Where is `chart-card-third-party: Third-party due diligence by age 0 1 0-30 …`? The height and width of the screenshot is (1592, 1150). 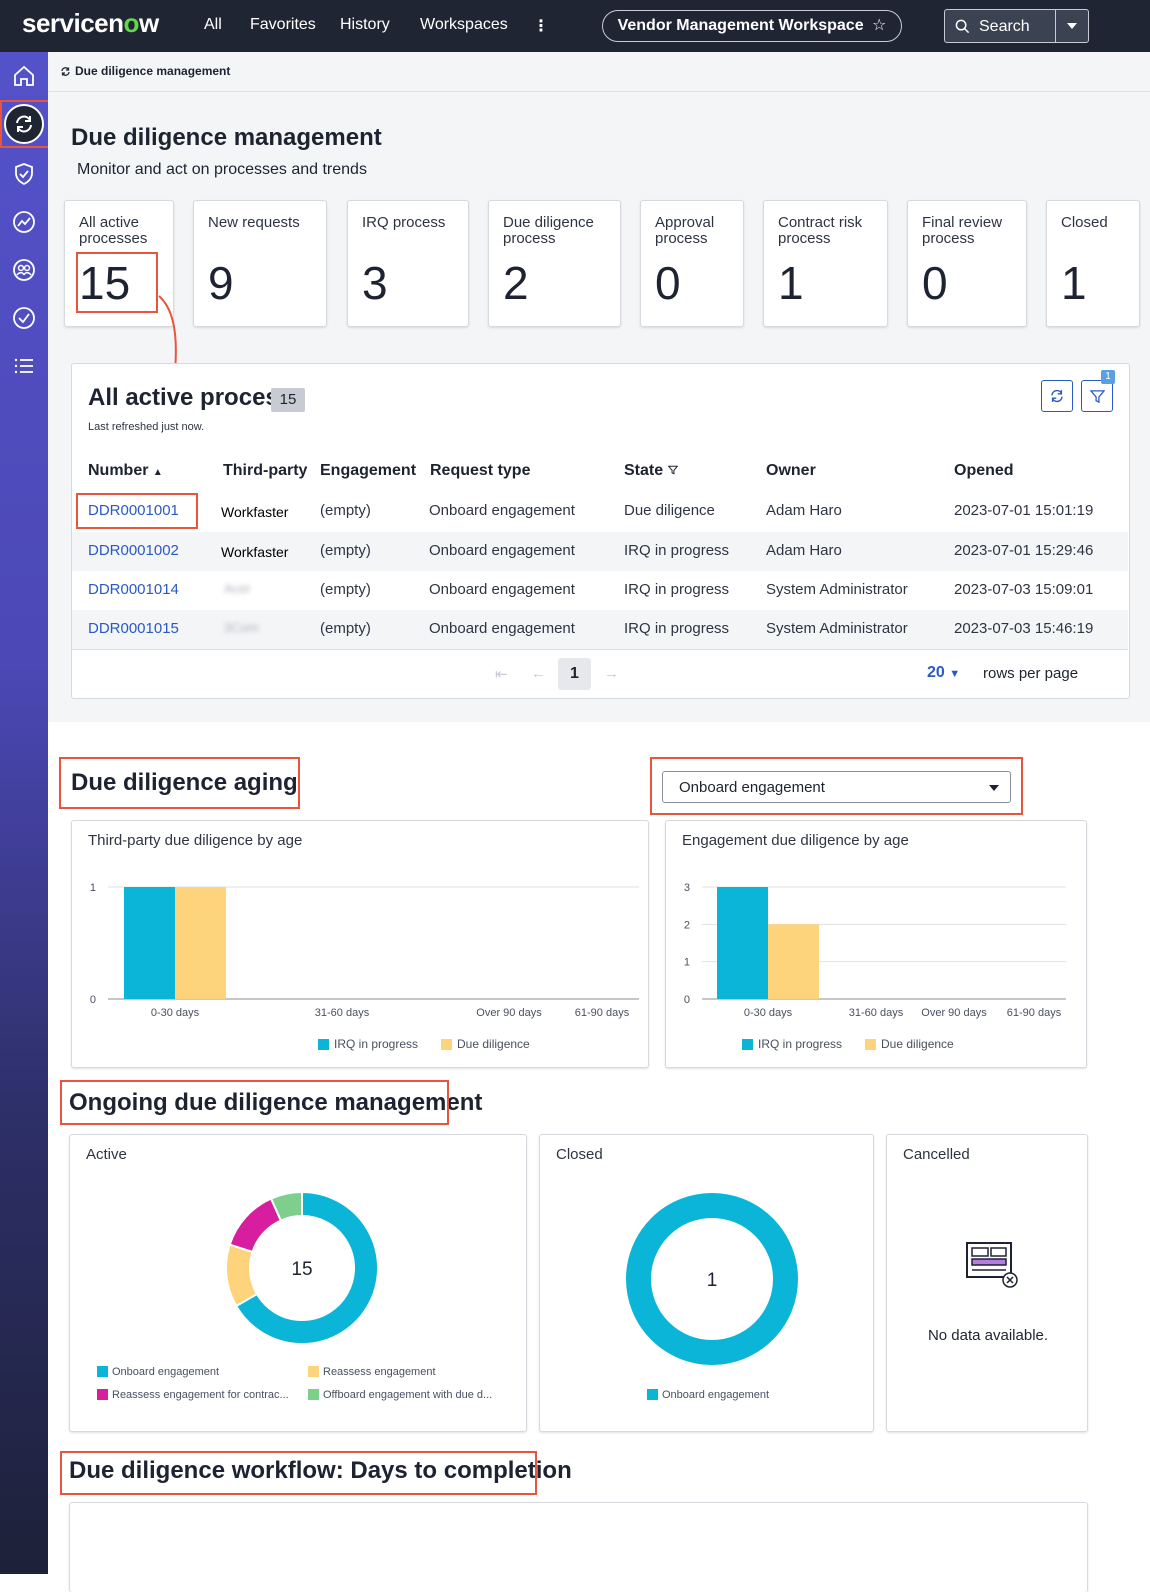
chart-card-third-party: Third-party due diligence by age 0 1 0-30 … is located at coordinates (360, 944).